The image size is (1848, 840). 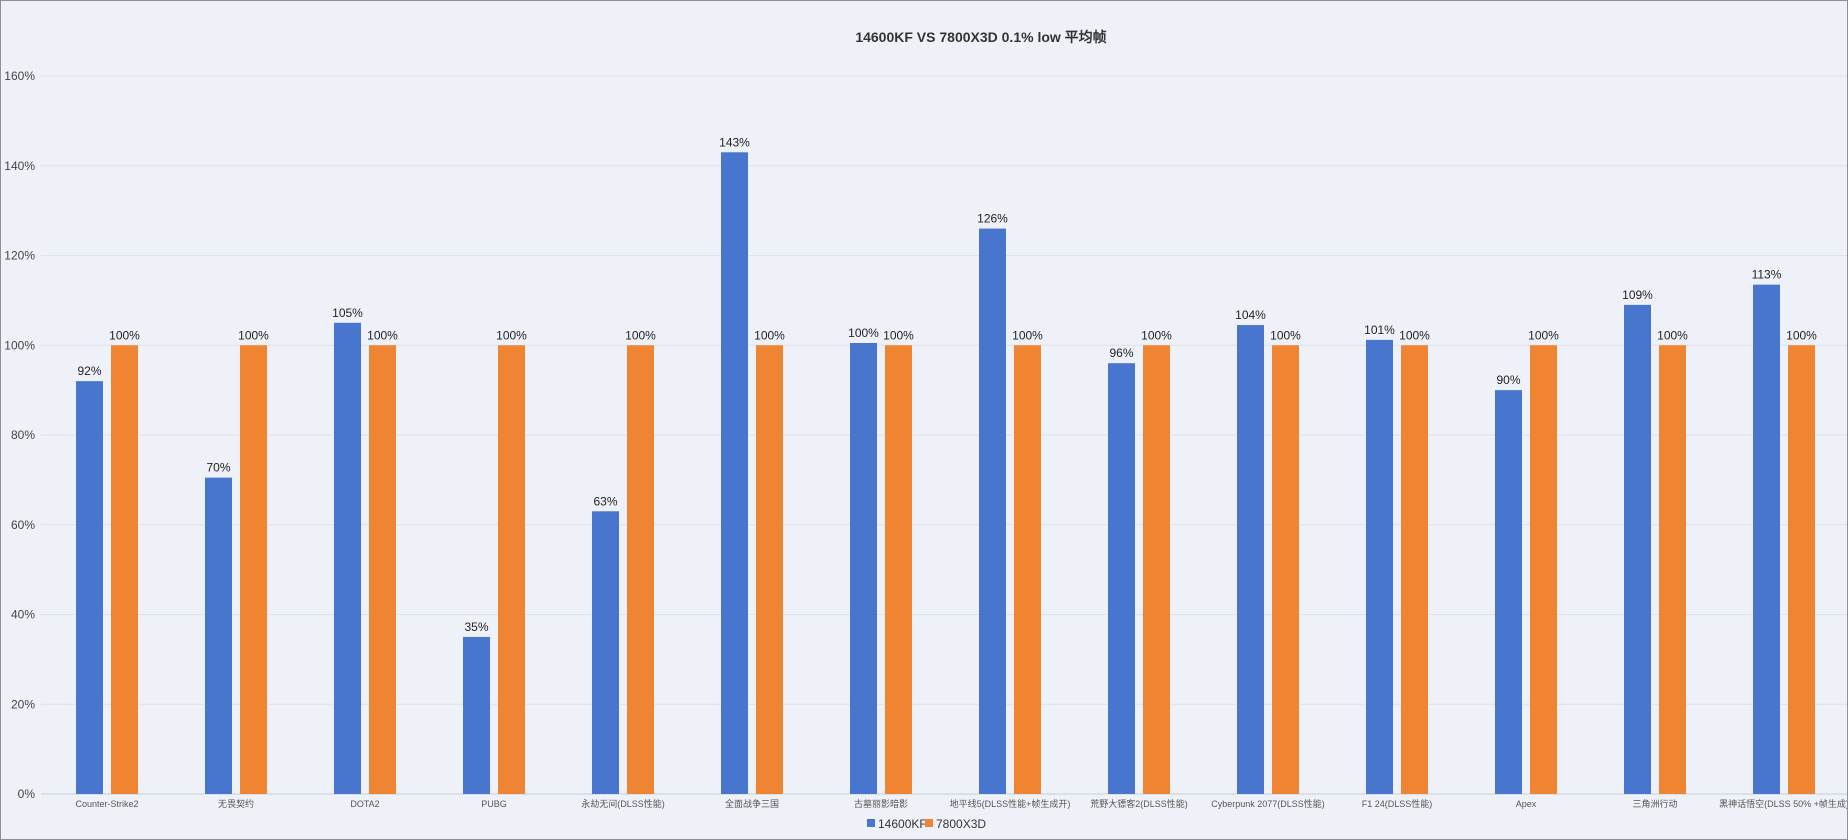 I want to click on data-label: 35%, so click(x=476, y=627).